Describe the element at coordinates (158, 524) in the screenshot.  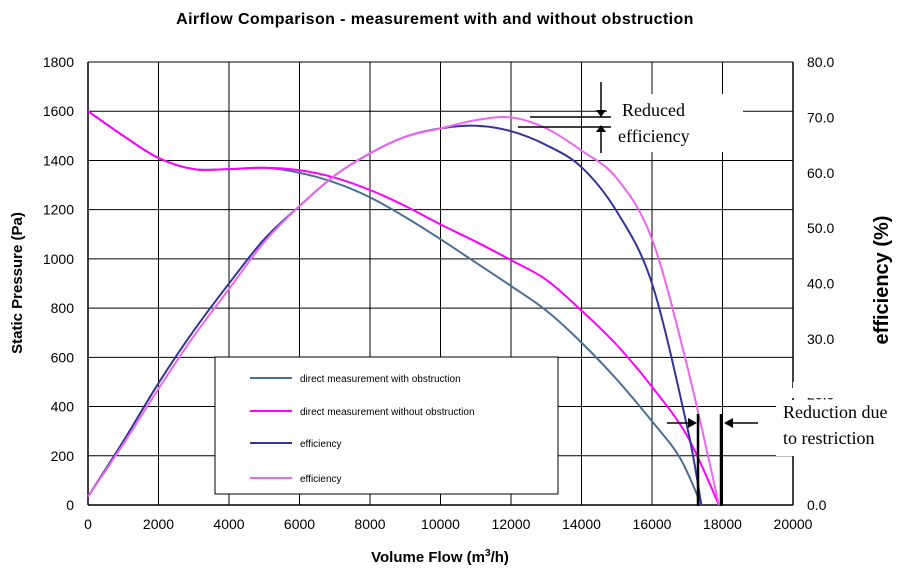
I see `x-tick-label: 2000` at that location.